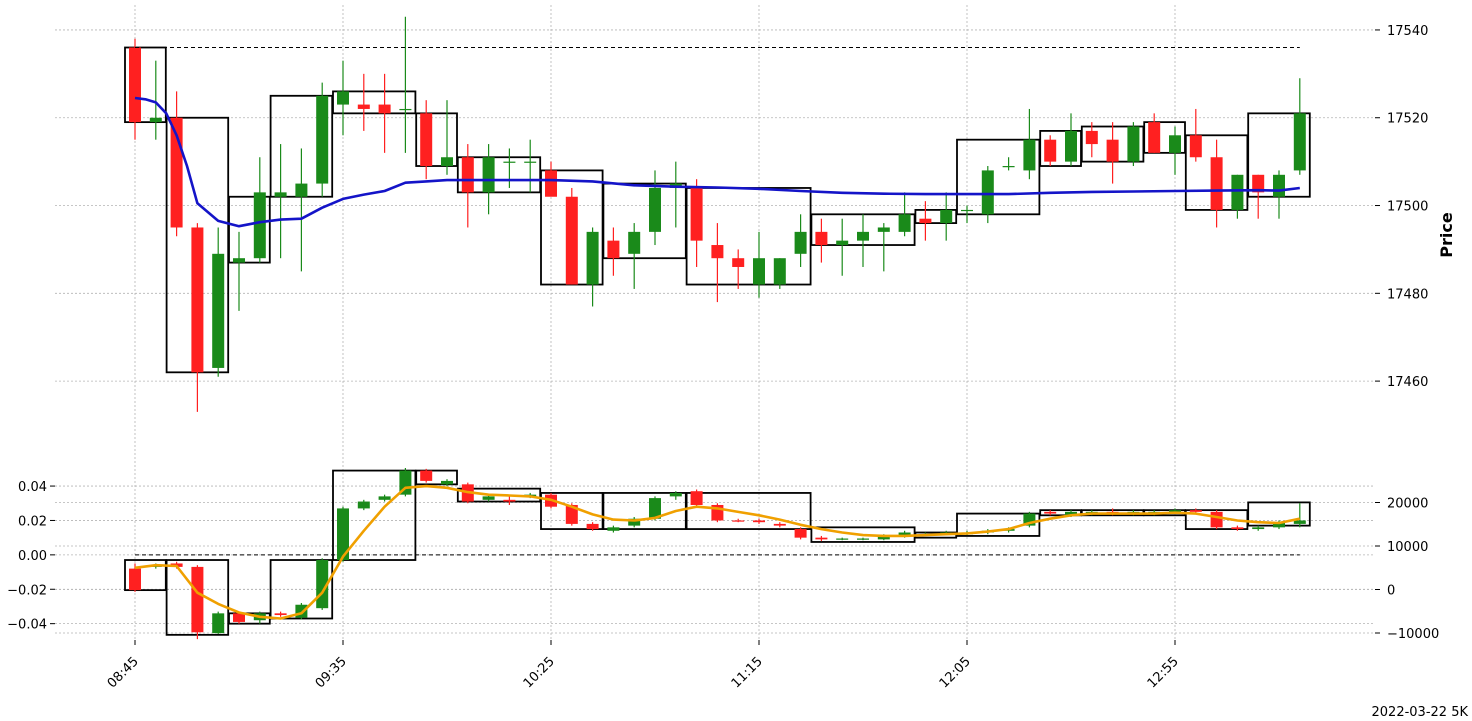 The image size is (1472, 721). Describe the element at coordinates (1407, 207) in the screenshot. I see `price-tick-label: 17500` at that location.